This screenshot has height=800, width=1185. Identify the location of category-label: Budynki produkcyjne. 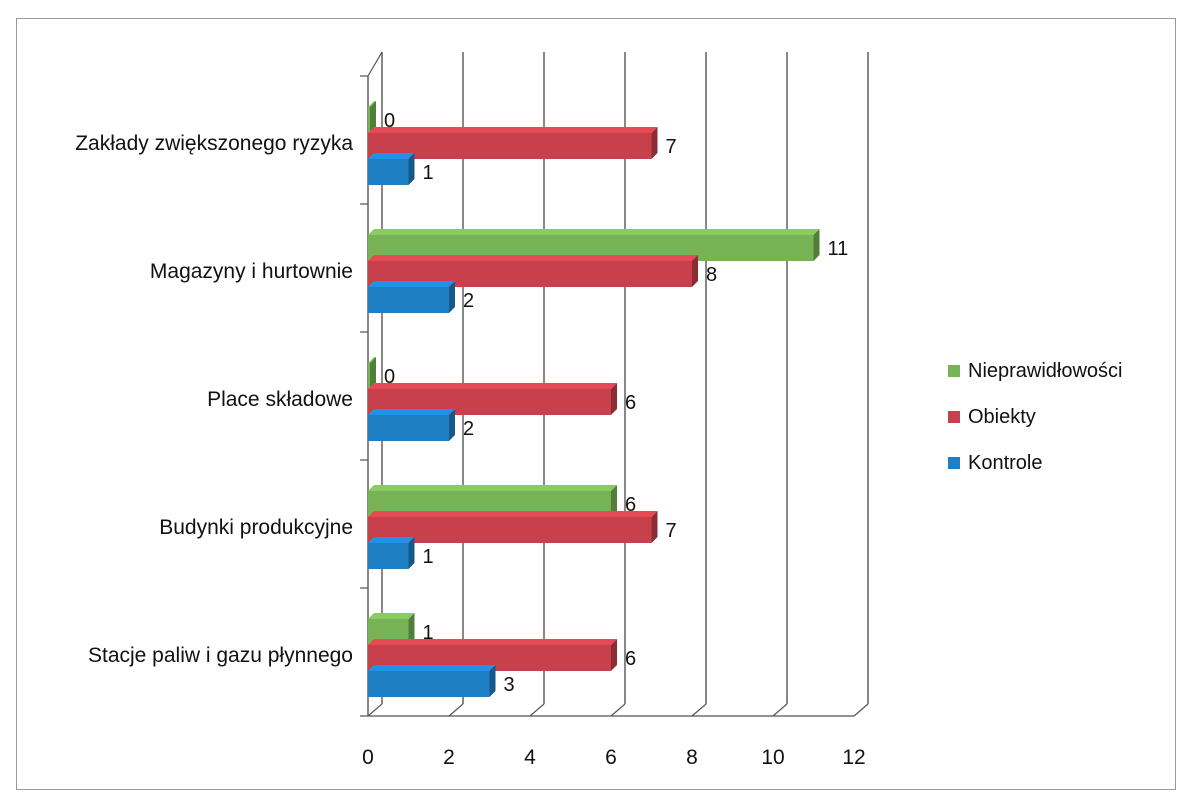
(256, 527).